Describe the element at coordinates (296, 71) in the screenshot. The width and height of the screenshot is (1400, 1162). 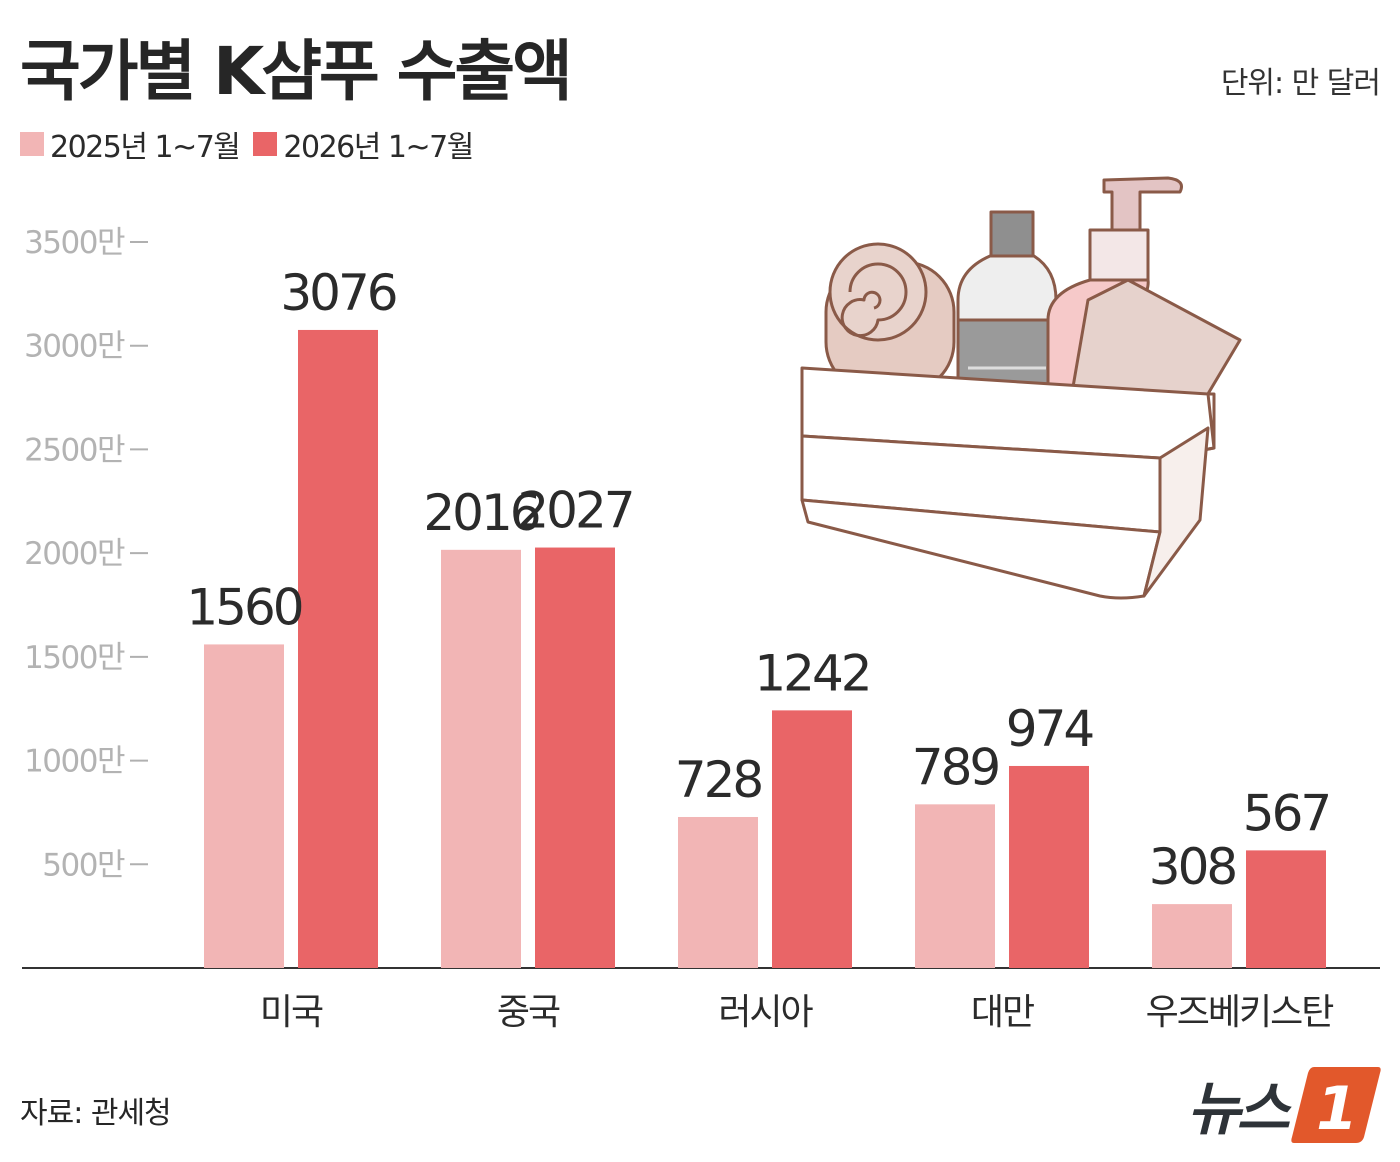
I see `chart-title: 국가별 K샴푸 수출액` at that location.